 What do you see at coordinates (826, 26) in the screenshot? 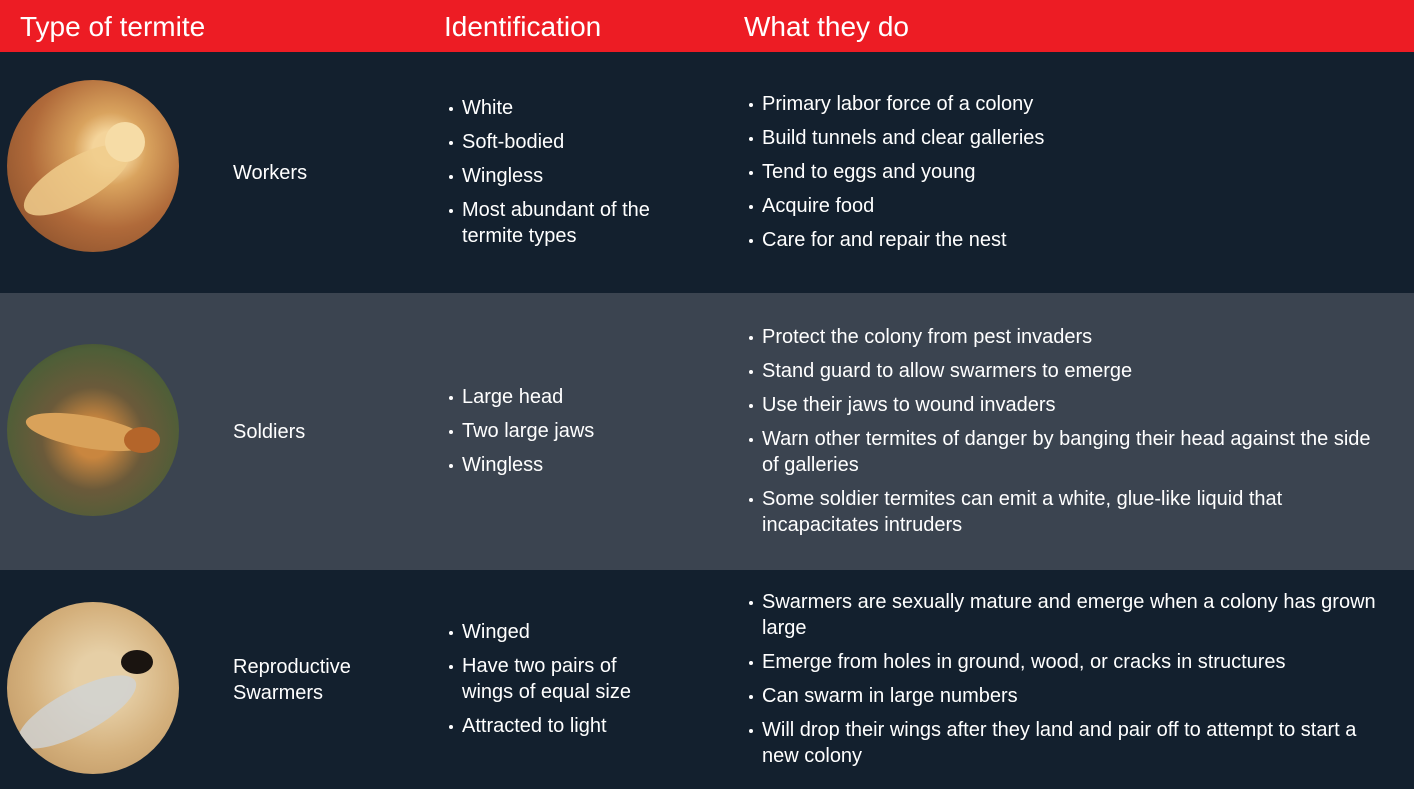
I see `column-header: What they do` at bounding box center [826, 26].